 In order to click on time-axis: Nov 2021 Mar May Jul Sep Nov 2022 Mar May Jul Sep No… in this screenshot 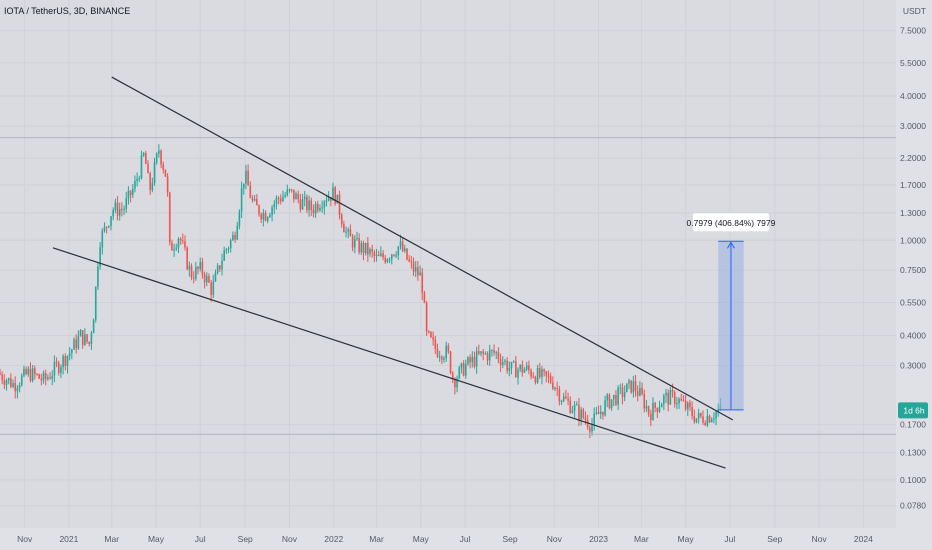, I will do `click(466, 539)`.